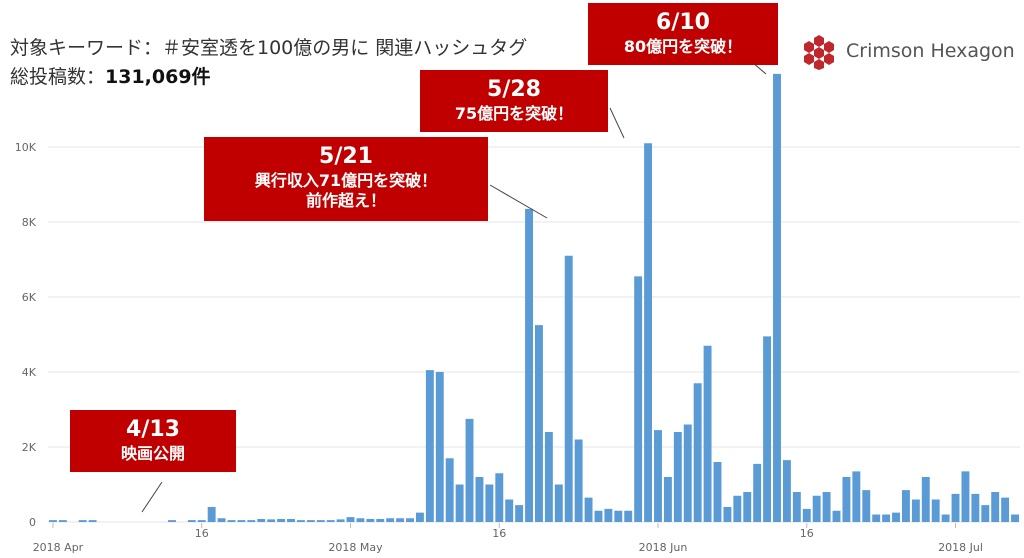 The image size is (1024, 558). I want to click on x-tick-label: 2018 May, so click(355, 547).